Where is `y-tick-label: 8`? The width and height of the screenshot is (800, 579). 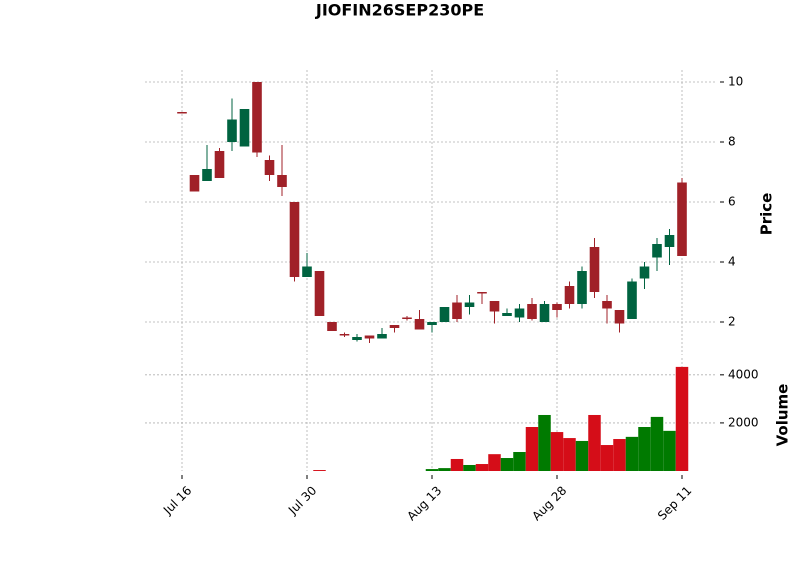
y-tick-label: 8 is located at coordinates (732, 142).